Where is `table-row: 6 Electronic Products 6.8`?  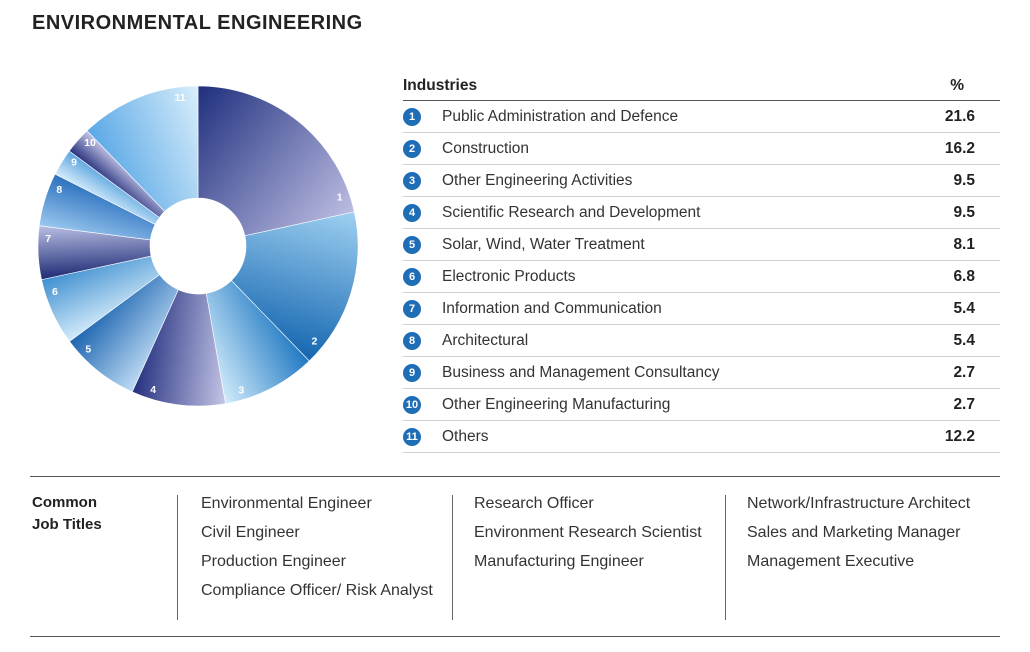 table-row: 6 Electronic Products 6.8 is located at coordinates (701, 277).